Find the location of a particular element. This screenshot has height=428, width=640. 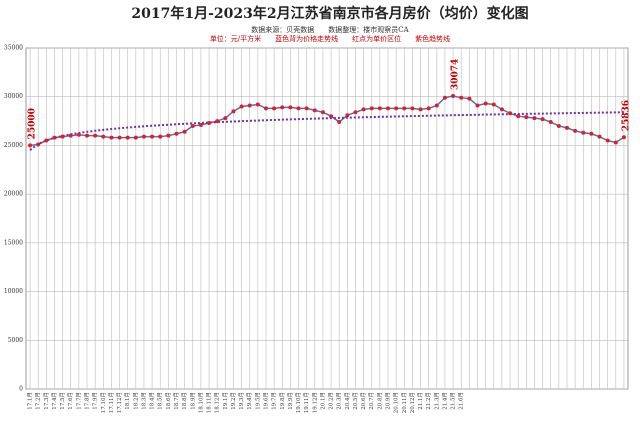

x-tick-label: 17.9月 is located at coordinates (95, 401).